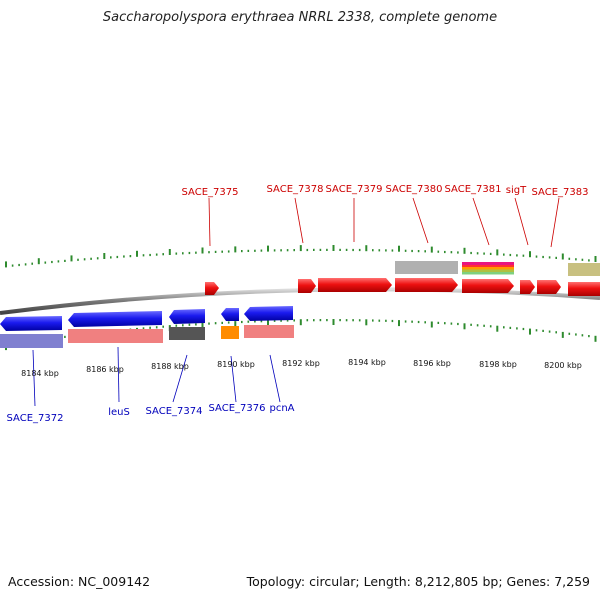 Image resolution: width=600 pixels, height=600 pixels. Describe the element at coordinates (295, 189) in the screenshot. I see `gene-label-sace-7378: SACE_7378` at that location.